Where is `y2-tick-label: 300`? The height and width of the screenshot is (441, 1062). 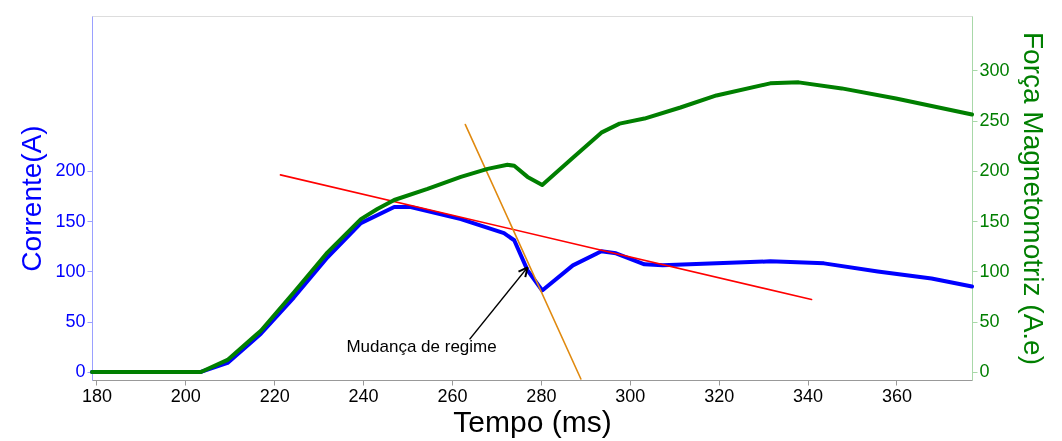 y2-tick-label: 300 is located at coordinates (994, 69).